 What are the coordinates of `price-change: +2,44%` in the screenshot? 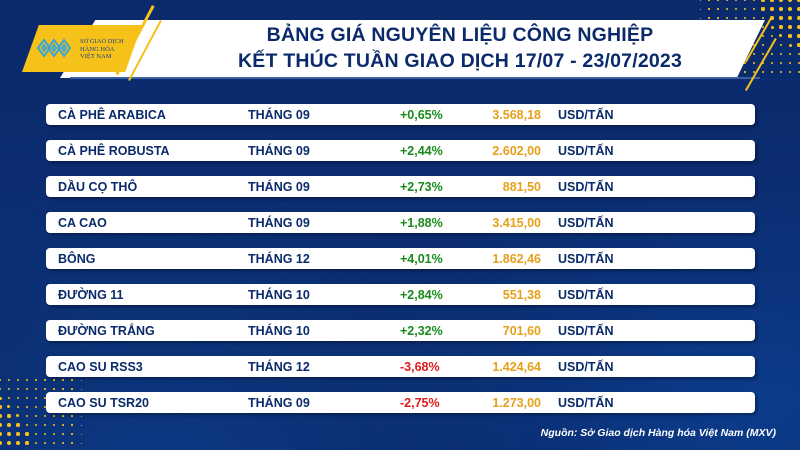 It's located at (421, 150).